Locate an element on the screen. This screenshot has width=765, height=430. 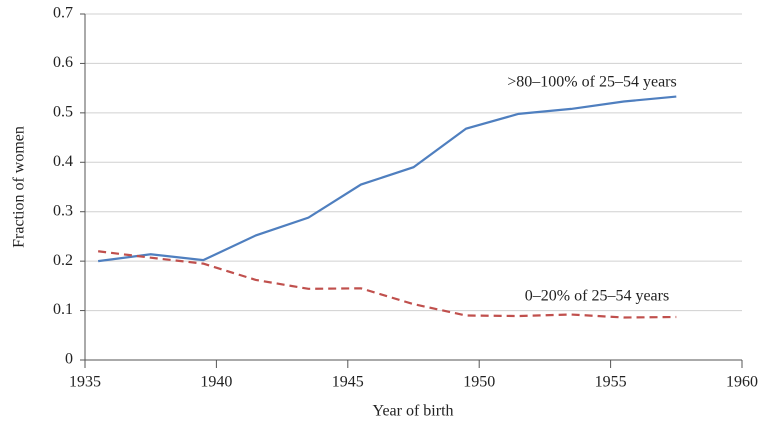
x-axis-label: Year of birth is located at coordinates (412, 411).